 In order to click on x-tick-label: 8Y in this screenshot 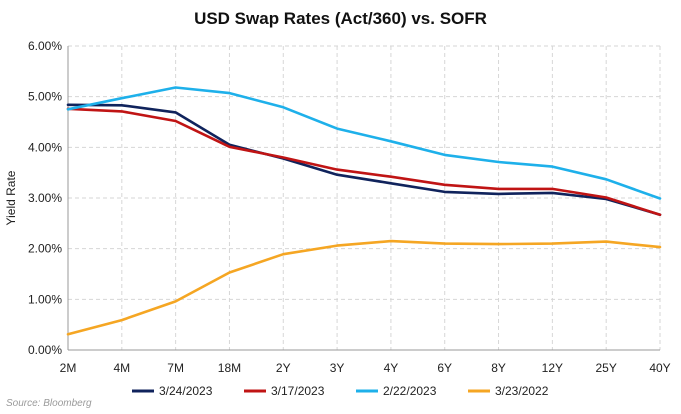, I will do `click(498, 368)`.